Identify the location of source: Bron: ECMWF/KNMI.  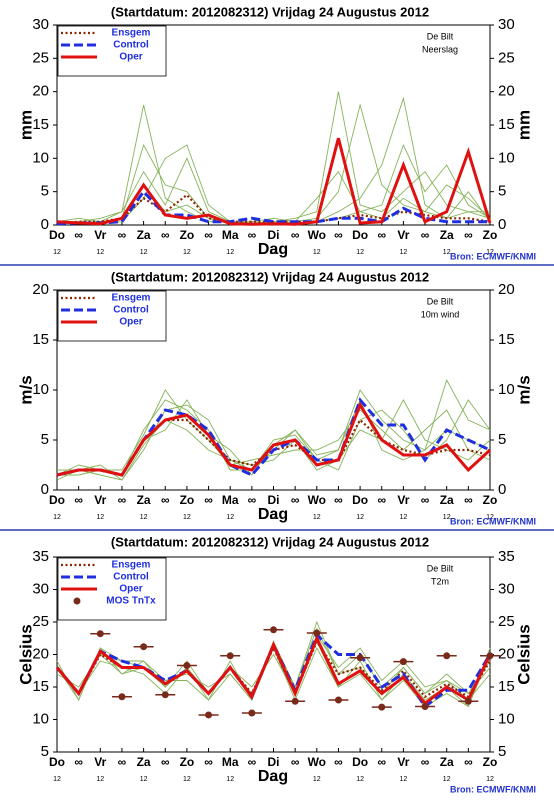
(493, 256).